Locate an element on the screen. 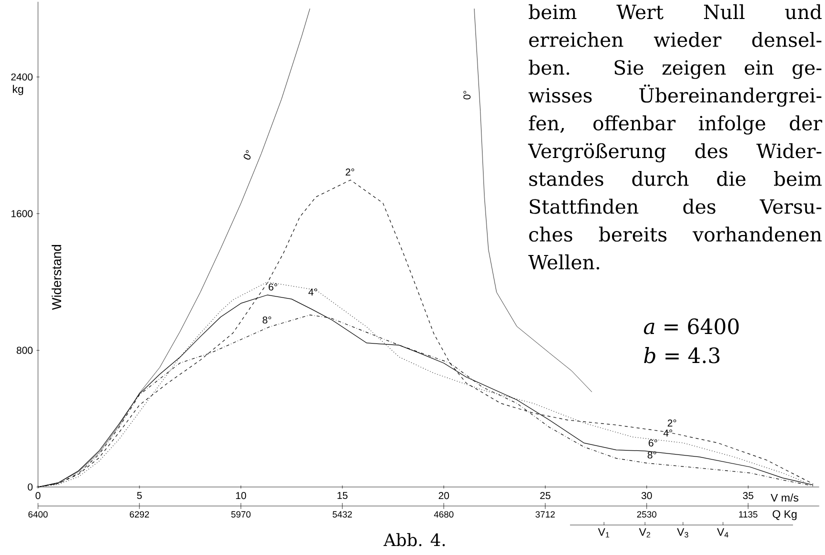 The image size is (825, 555). y-tick-label: 800 is located at coordinates (24, 350).